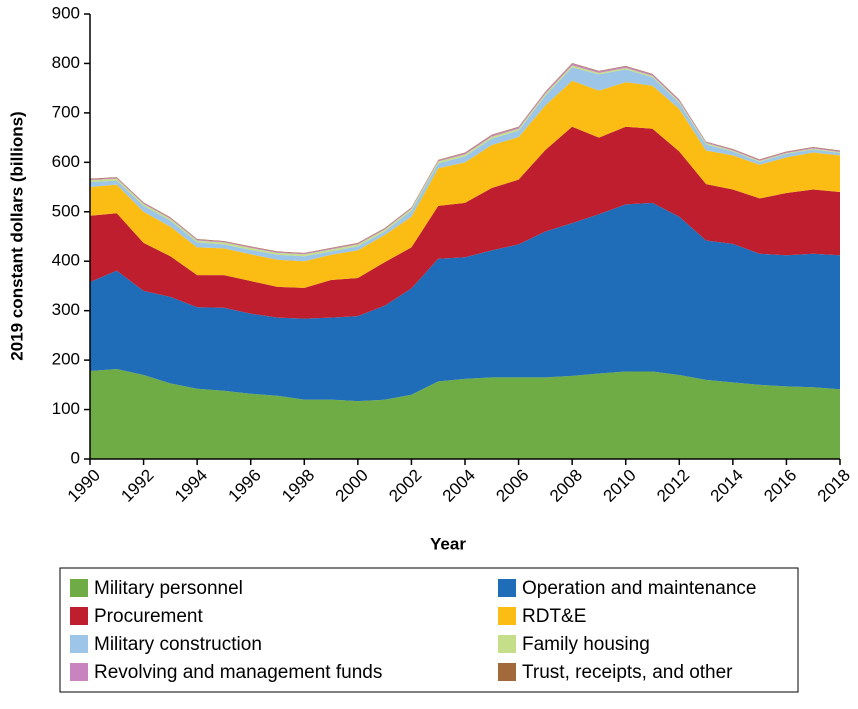  Describe the element at coordinates (780, 486) in the screenshot. I see `x-tick-label: 2016` at that location.